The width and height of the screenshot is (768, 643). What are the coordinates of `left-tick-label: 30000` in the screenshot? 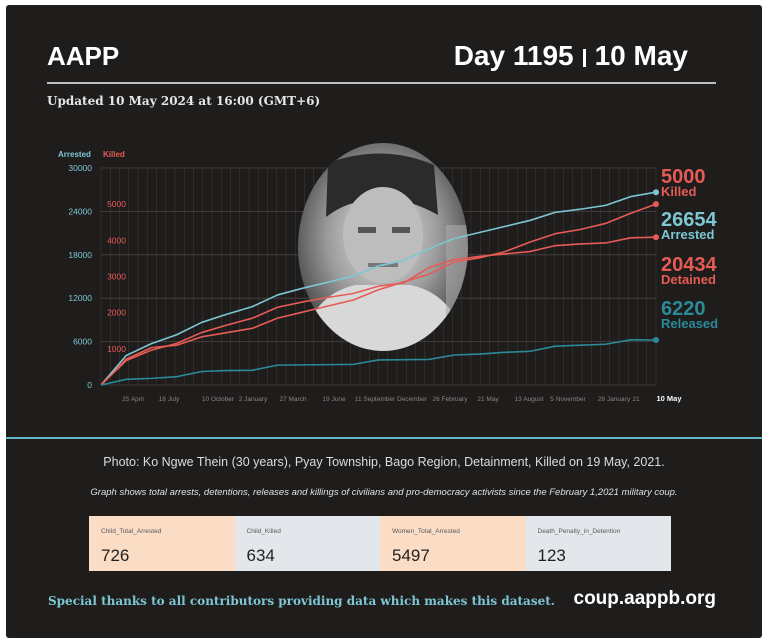 It's located at (80, 168).